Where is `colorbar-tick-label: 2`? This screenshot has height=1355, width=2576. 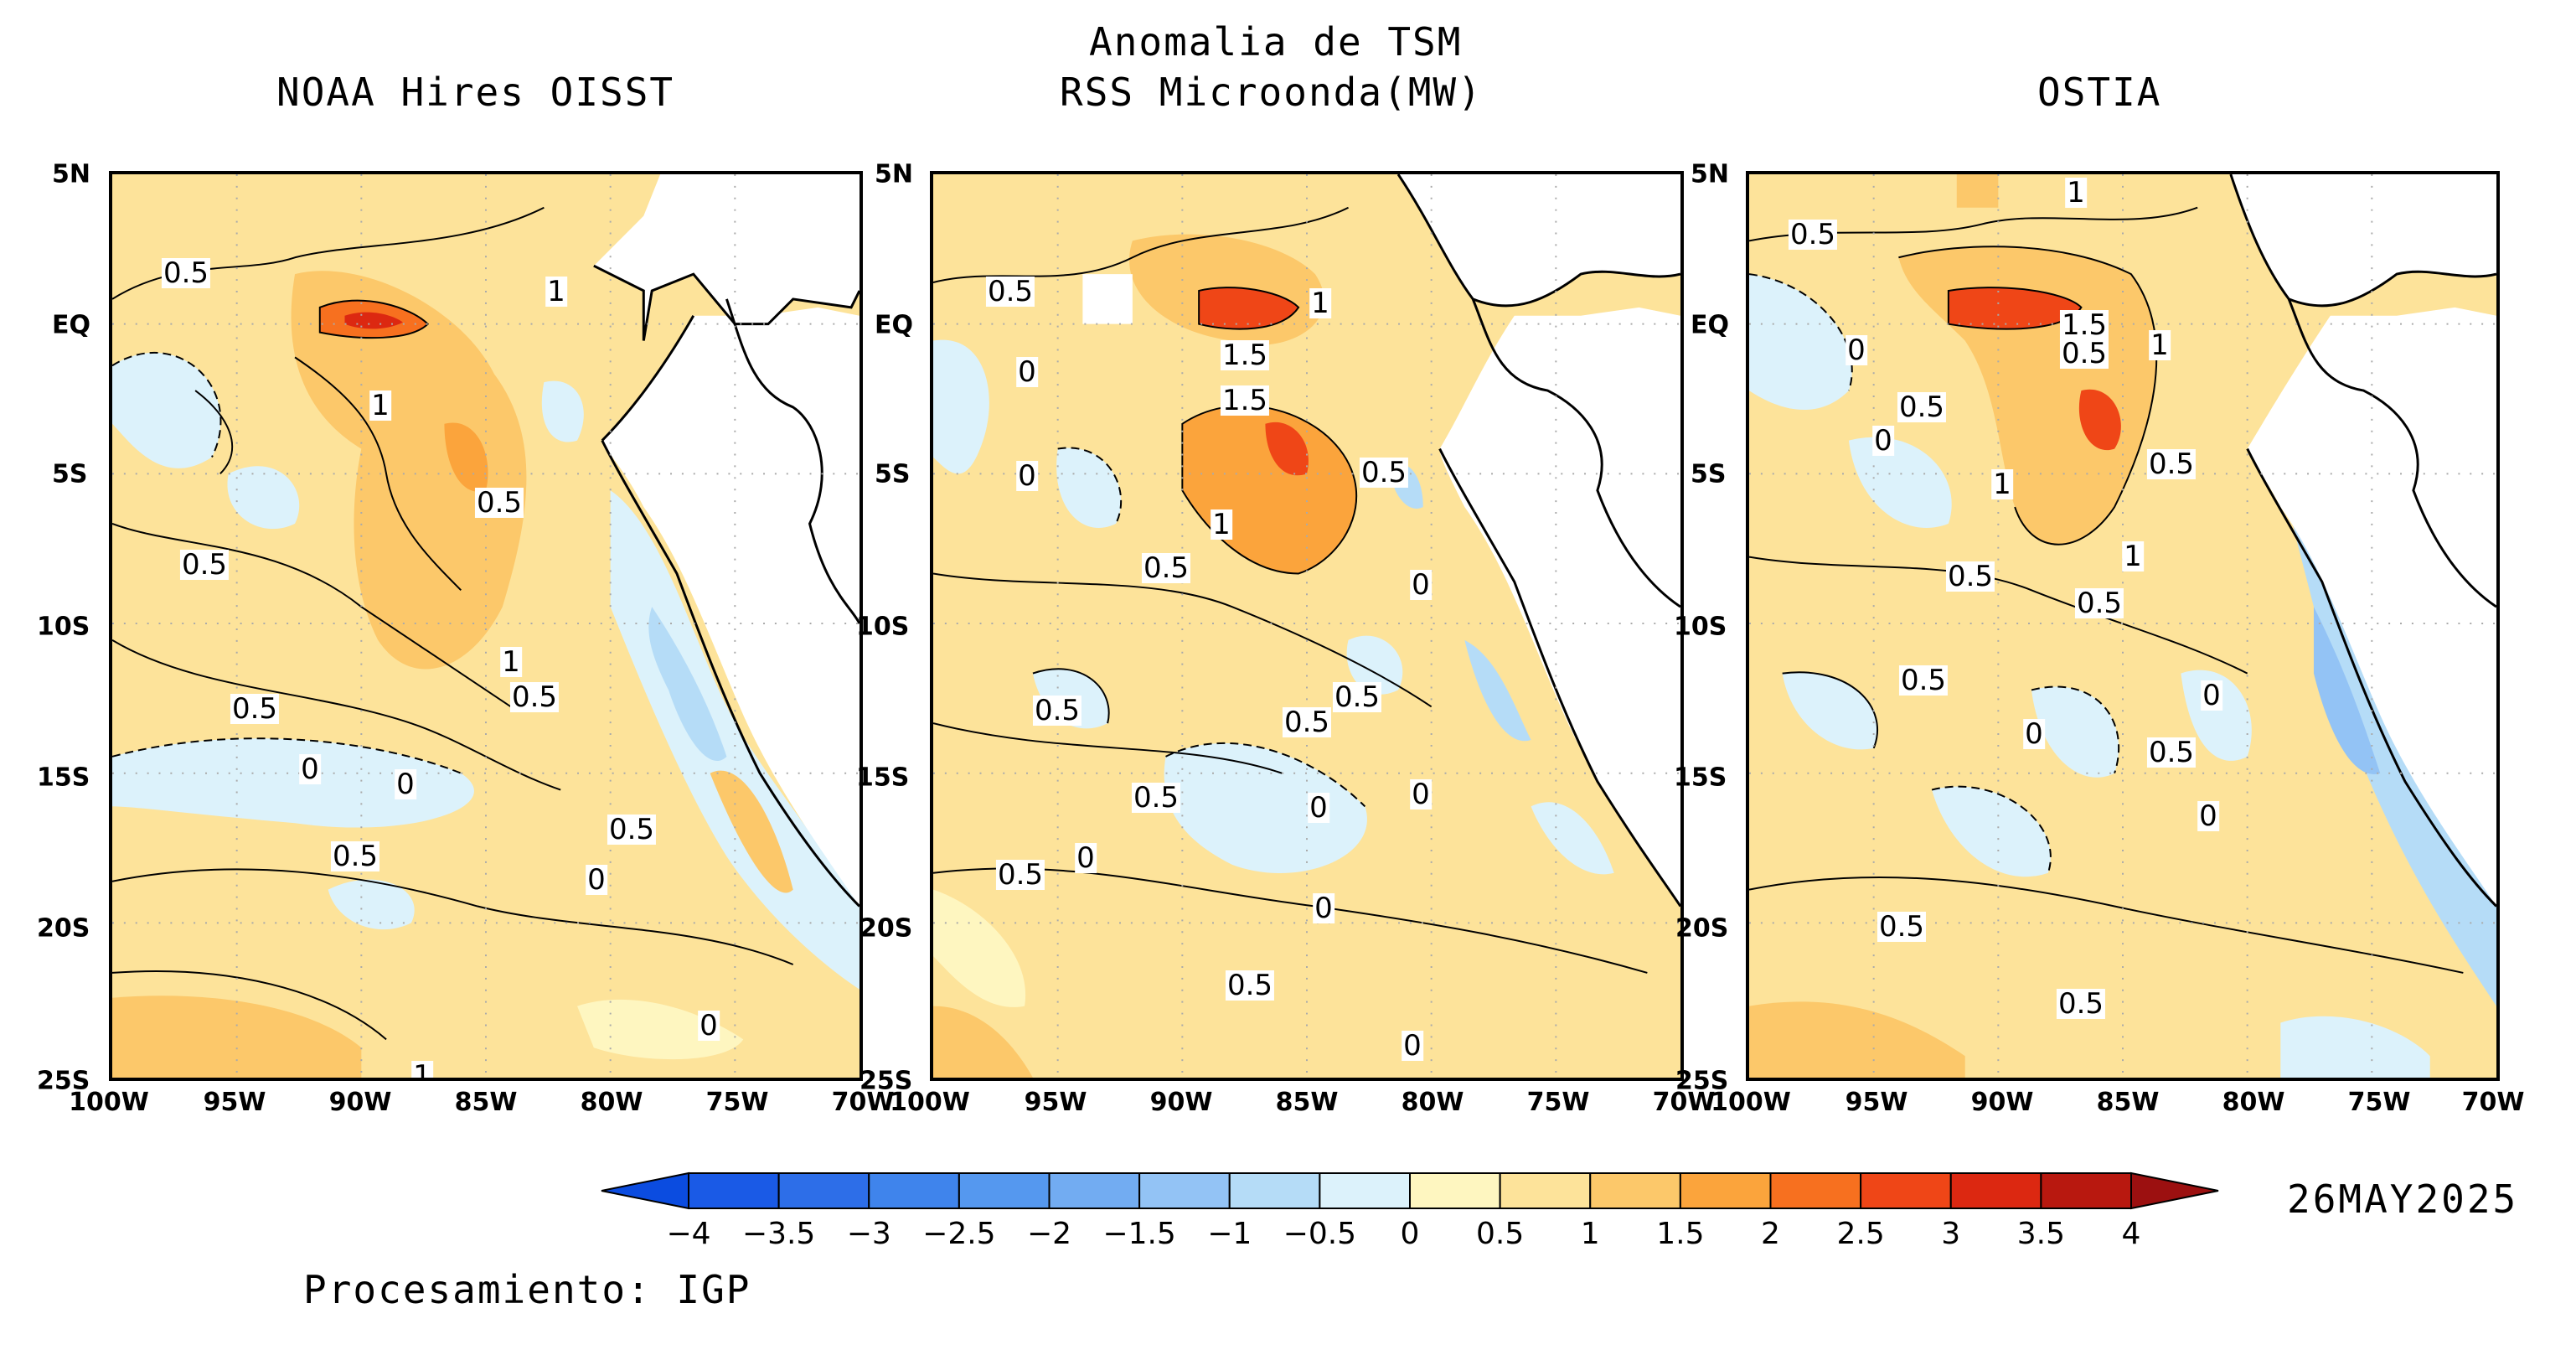 colorbar-tick-label: 2 is located at coordinates (1770, 1234).